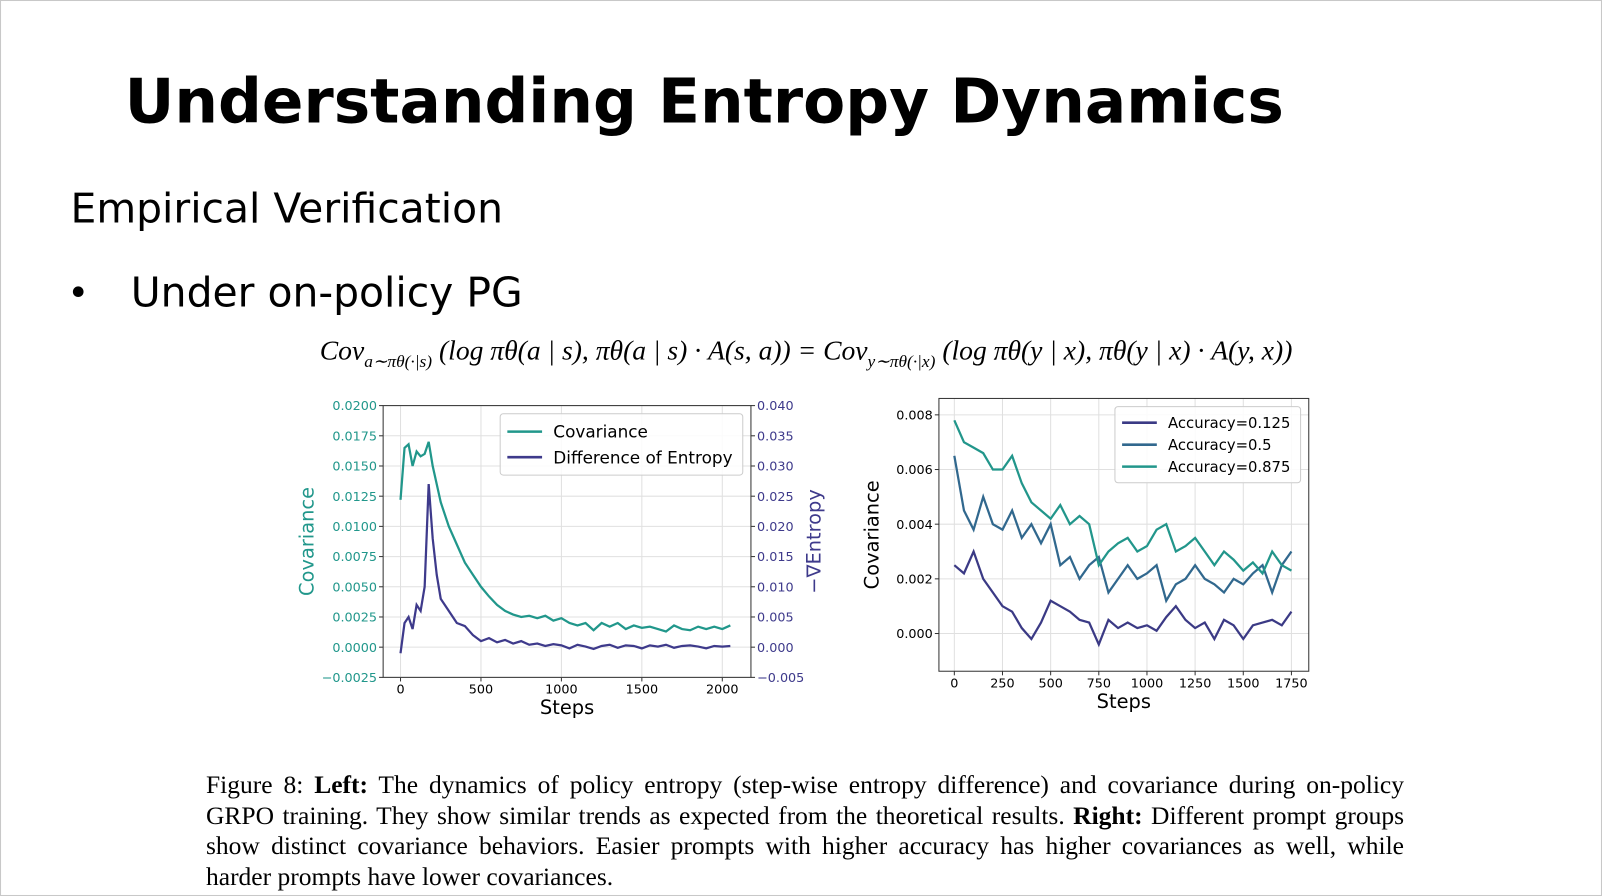  I want to click on section-heading: Empirical Verification, so click(287, 209).